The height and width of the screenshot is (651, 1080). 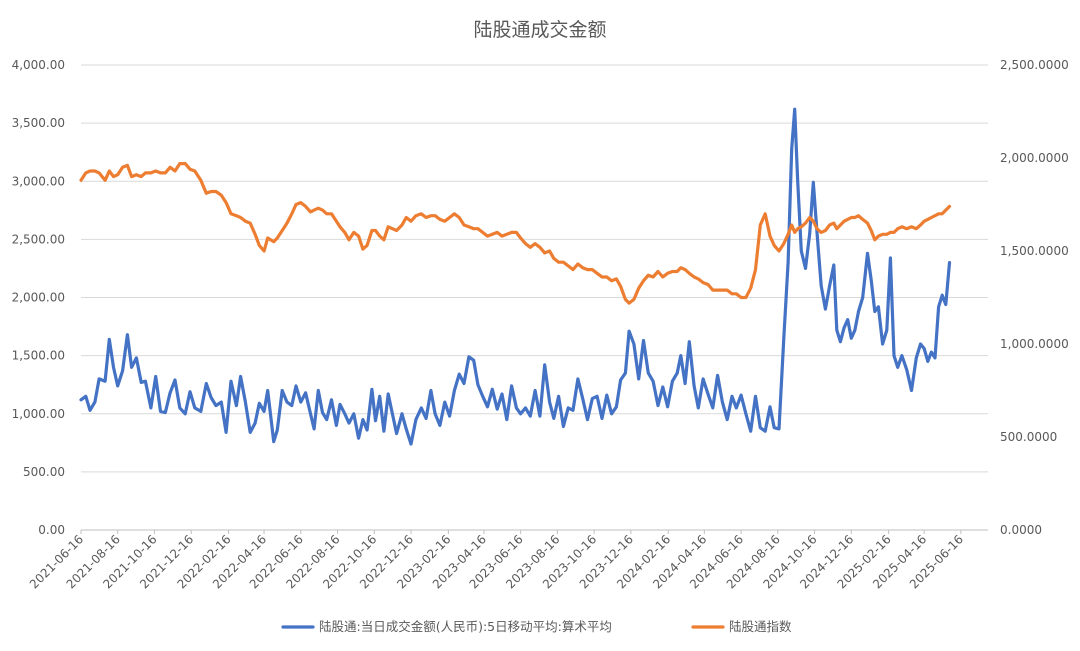 What do you see at coordinates (51, 530) in the screenshot?
I see `y-left-tick-label: 0.00` at bounding box center [51, 530].